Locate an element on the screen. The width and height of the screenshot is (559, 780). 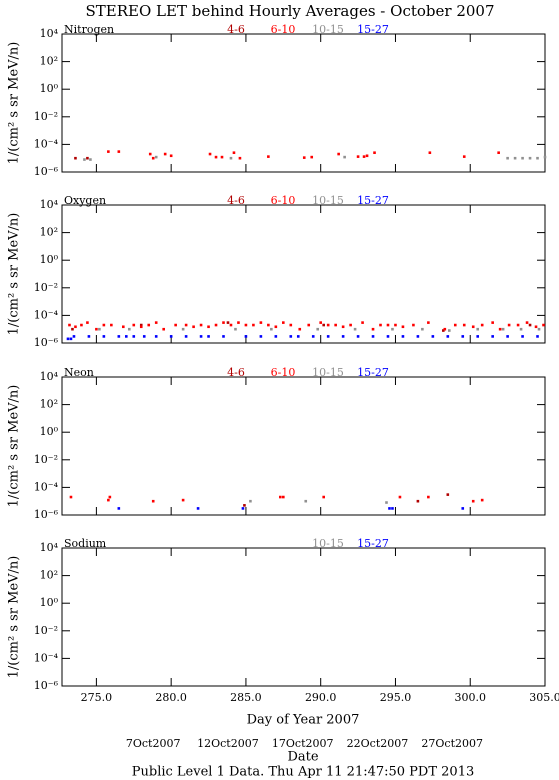
panel-title: Nitrogen is located at coordinates (89, 29).